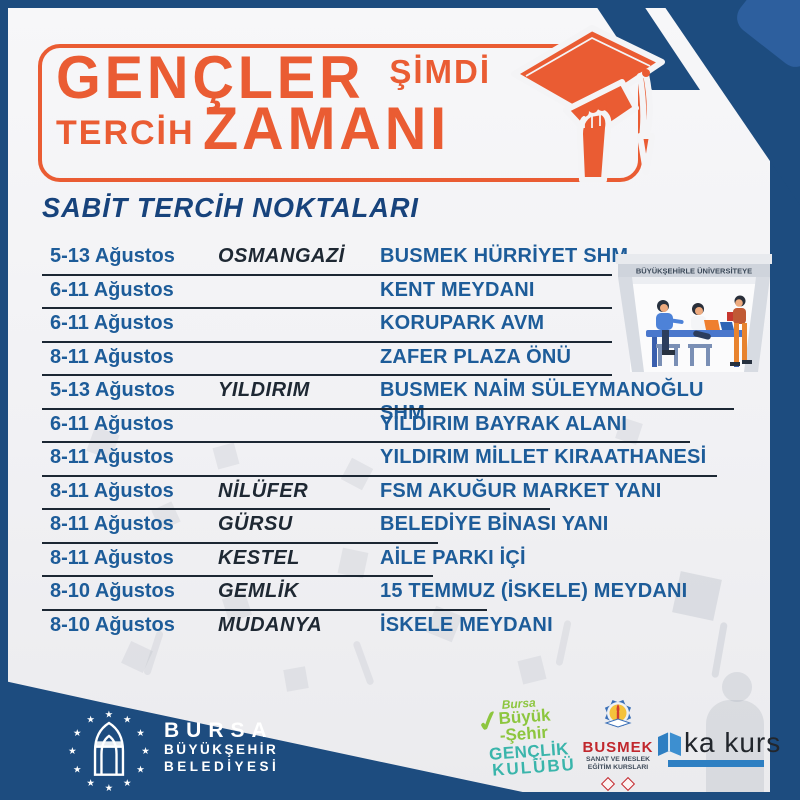 This screenshot has width=800, height=800. What do you see at coordinates (264, 390) in the screenshot?
I see `row-district: YILDIRIM` at bounding box center [264, 390].